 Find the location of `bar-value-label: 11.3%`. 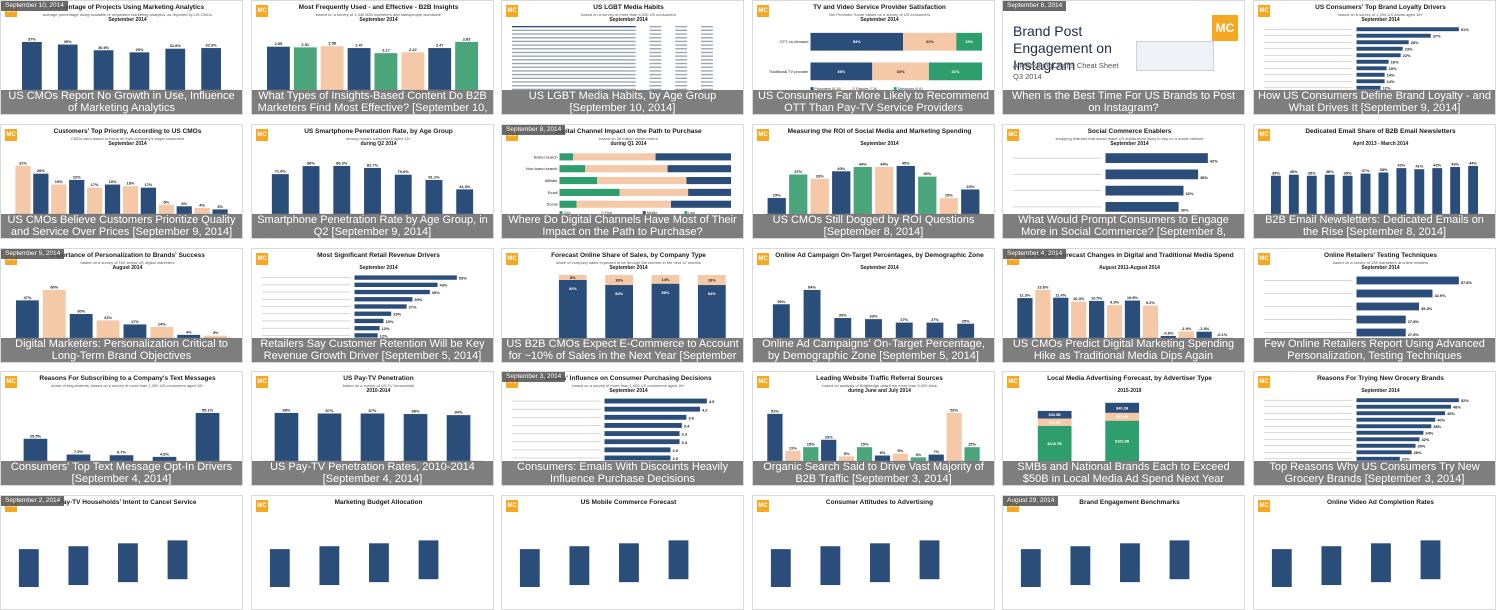

bar-value-label: 11.3% is located at coordinates (1025, 295).